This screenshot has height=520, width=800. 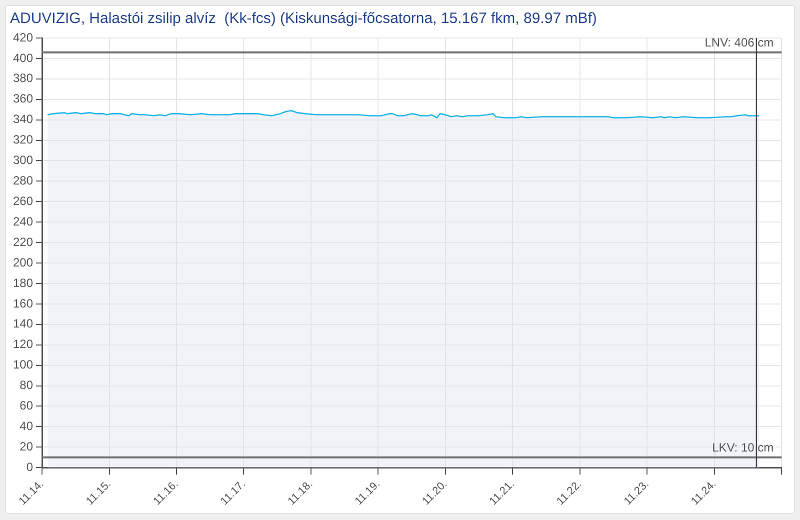 I want to click on y-tick-label: 60, so click(x=27, y=405).